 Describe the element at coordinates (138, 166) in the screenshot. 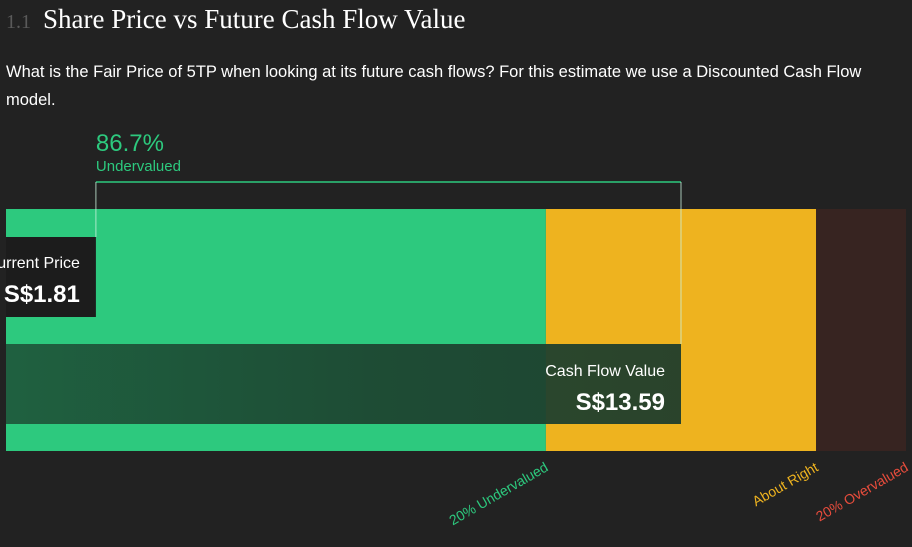

I see `difference-status: Undervalued` at that location.